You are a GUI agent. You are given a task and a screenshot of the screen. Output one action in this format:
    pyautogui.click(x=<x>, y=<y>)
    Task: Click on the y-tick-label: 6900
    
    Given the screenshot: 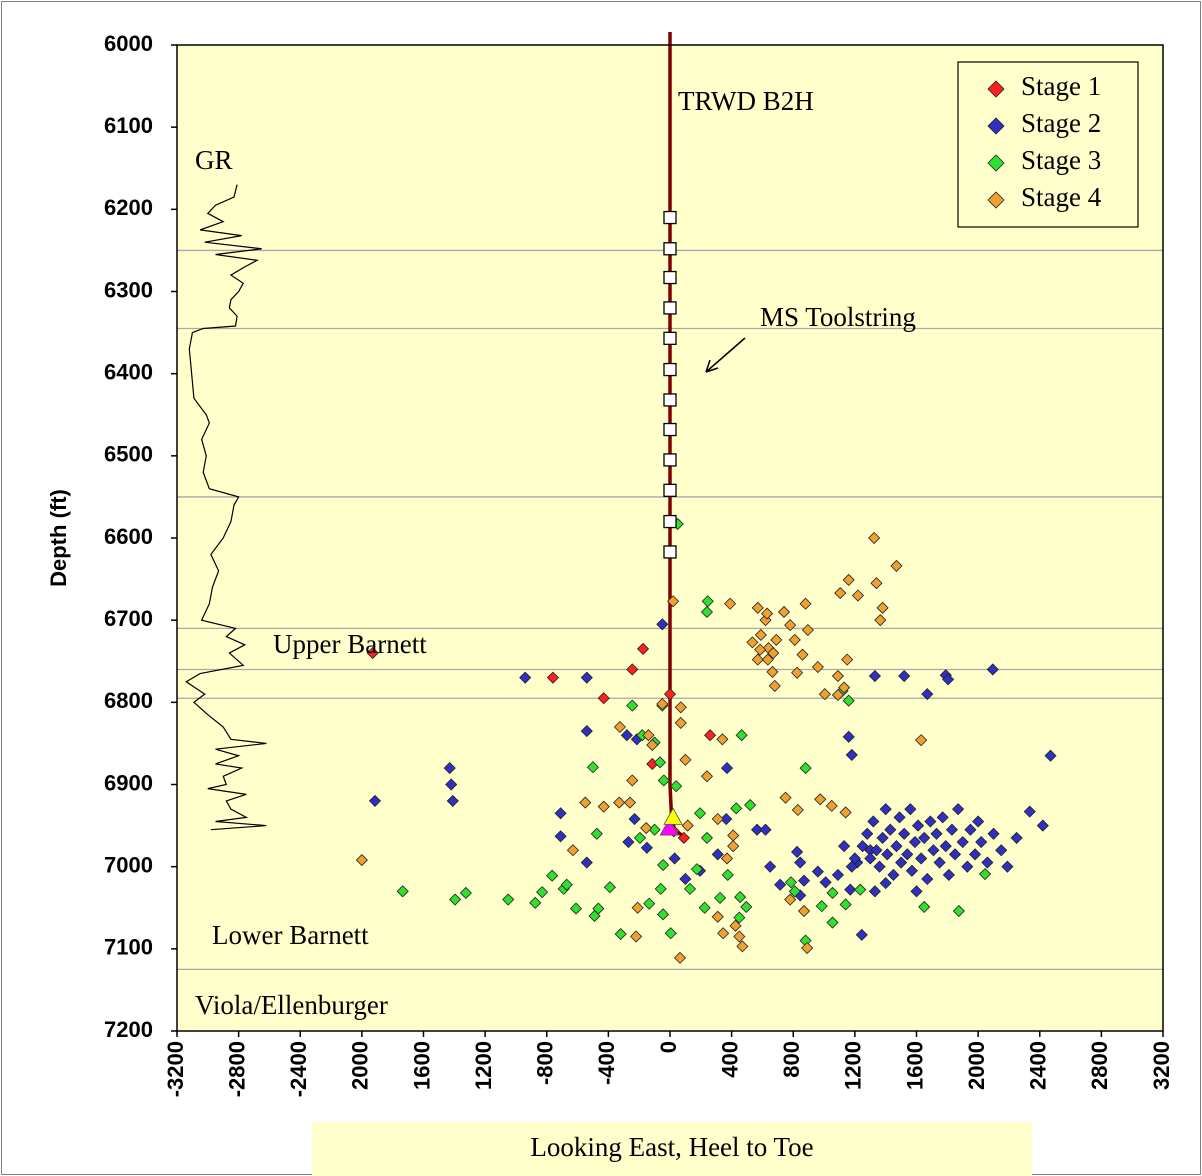 What is the action you would take?
    pyautogui.click(x=128, y=782)
    